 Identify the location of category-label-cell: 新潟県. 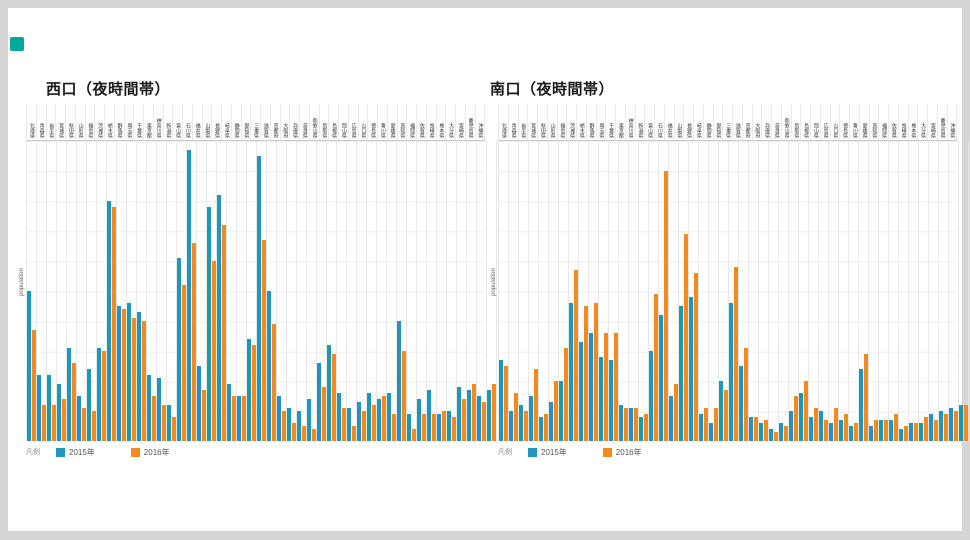
(641, 122).